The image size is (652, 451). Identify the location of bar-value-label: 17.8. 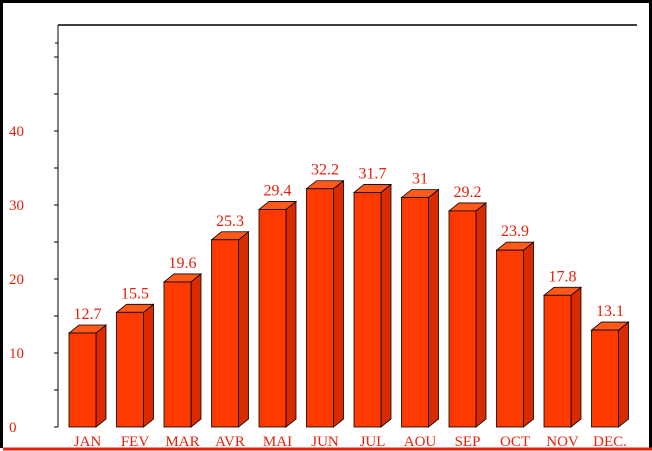
(563, 276).